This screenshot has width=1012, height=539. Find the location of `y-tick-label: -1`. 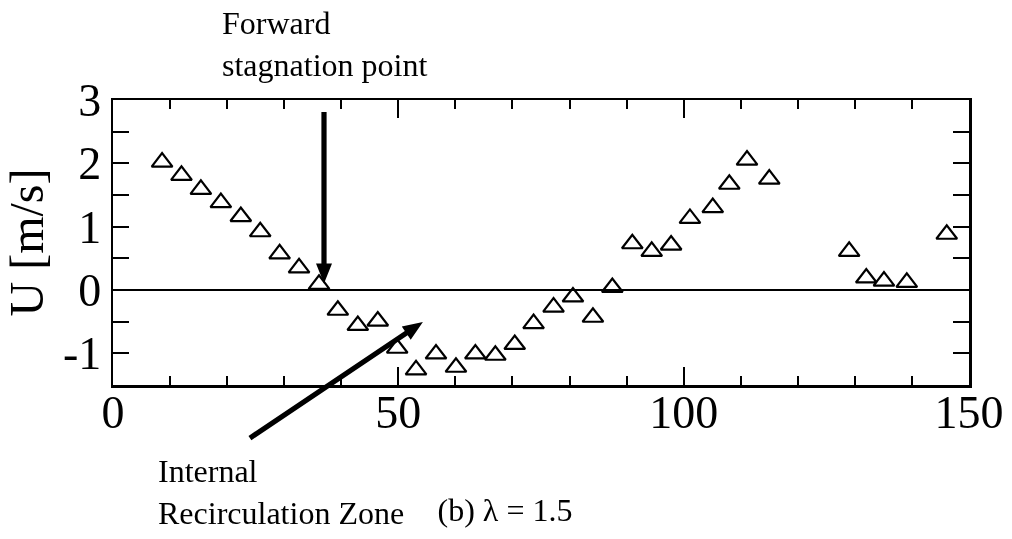

y-tick-label: -1 is located at coordinates (82, 354).